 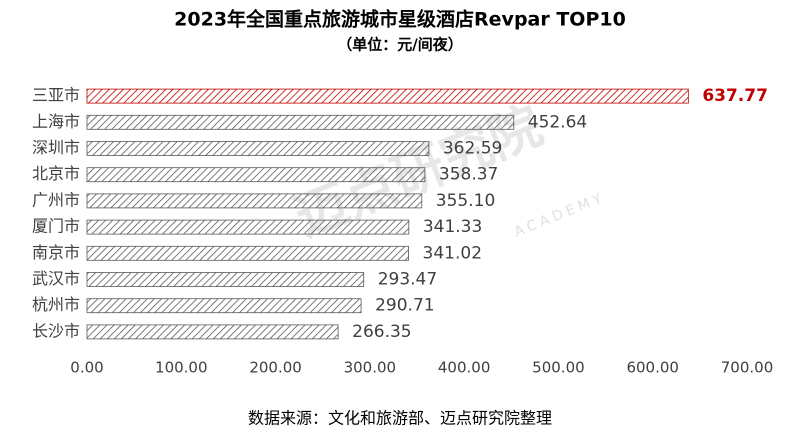 I want to click on x-tick-label: 700.00, so click(x=747, y=368).